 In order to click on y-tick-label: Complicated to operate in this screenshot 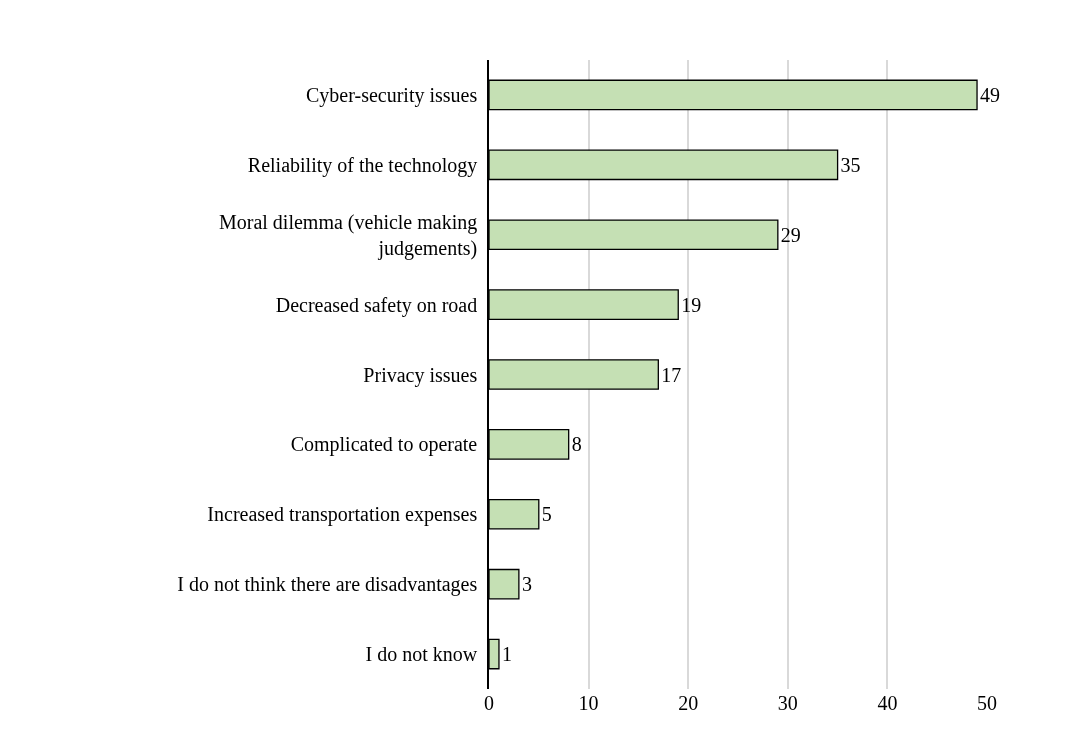, I will do `click(384, 445)`.